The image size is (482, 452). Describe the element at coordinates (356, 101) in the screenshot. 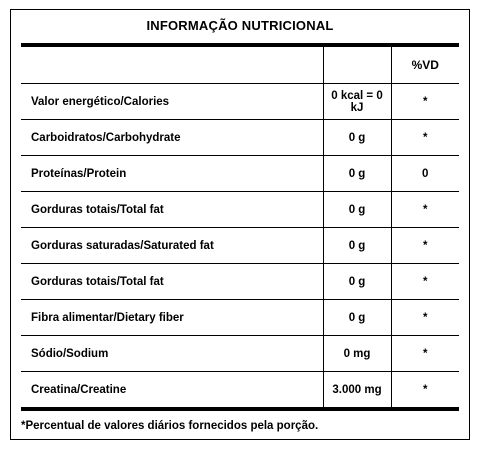

I see `nutrient-quantity: 0 kcal = 0 kJ` at that location.